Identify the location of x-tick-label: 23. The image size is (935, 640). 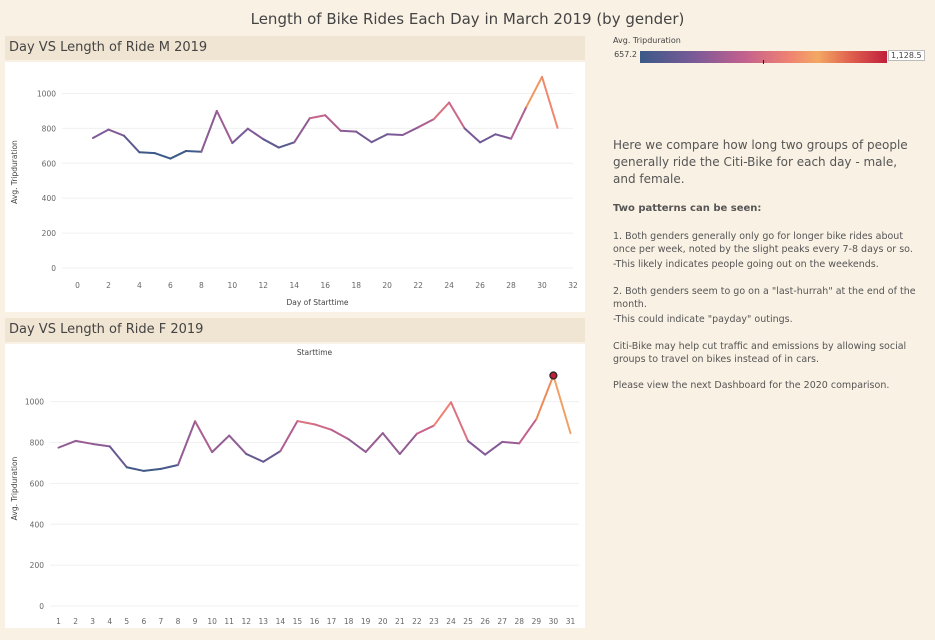
(434, 621).